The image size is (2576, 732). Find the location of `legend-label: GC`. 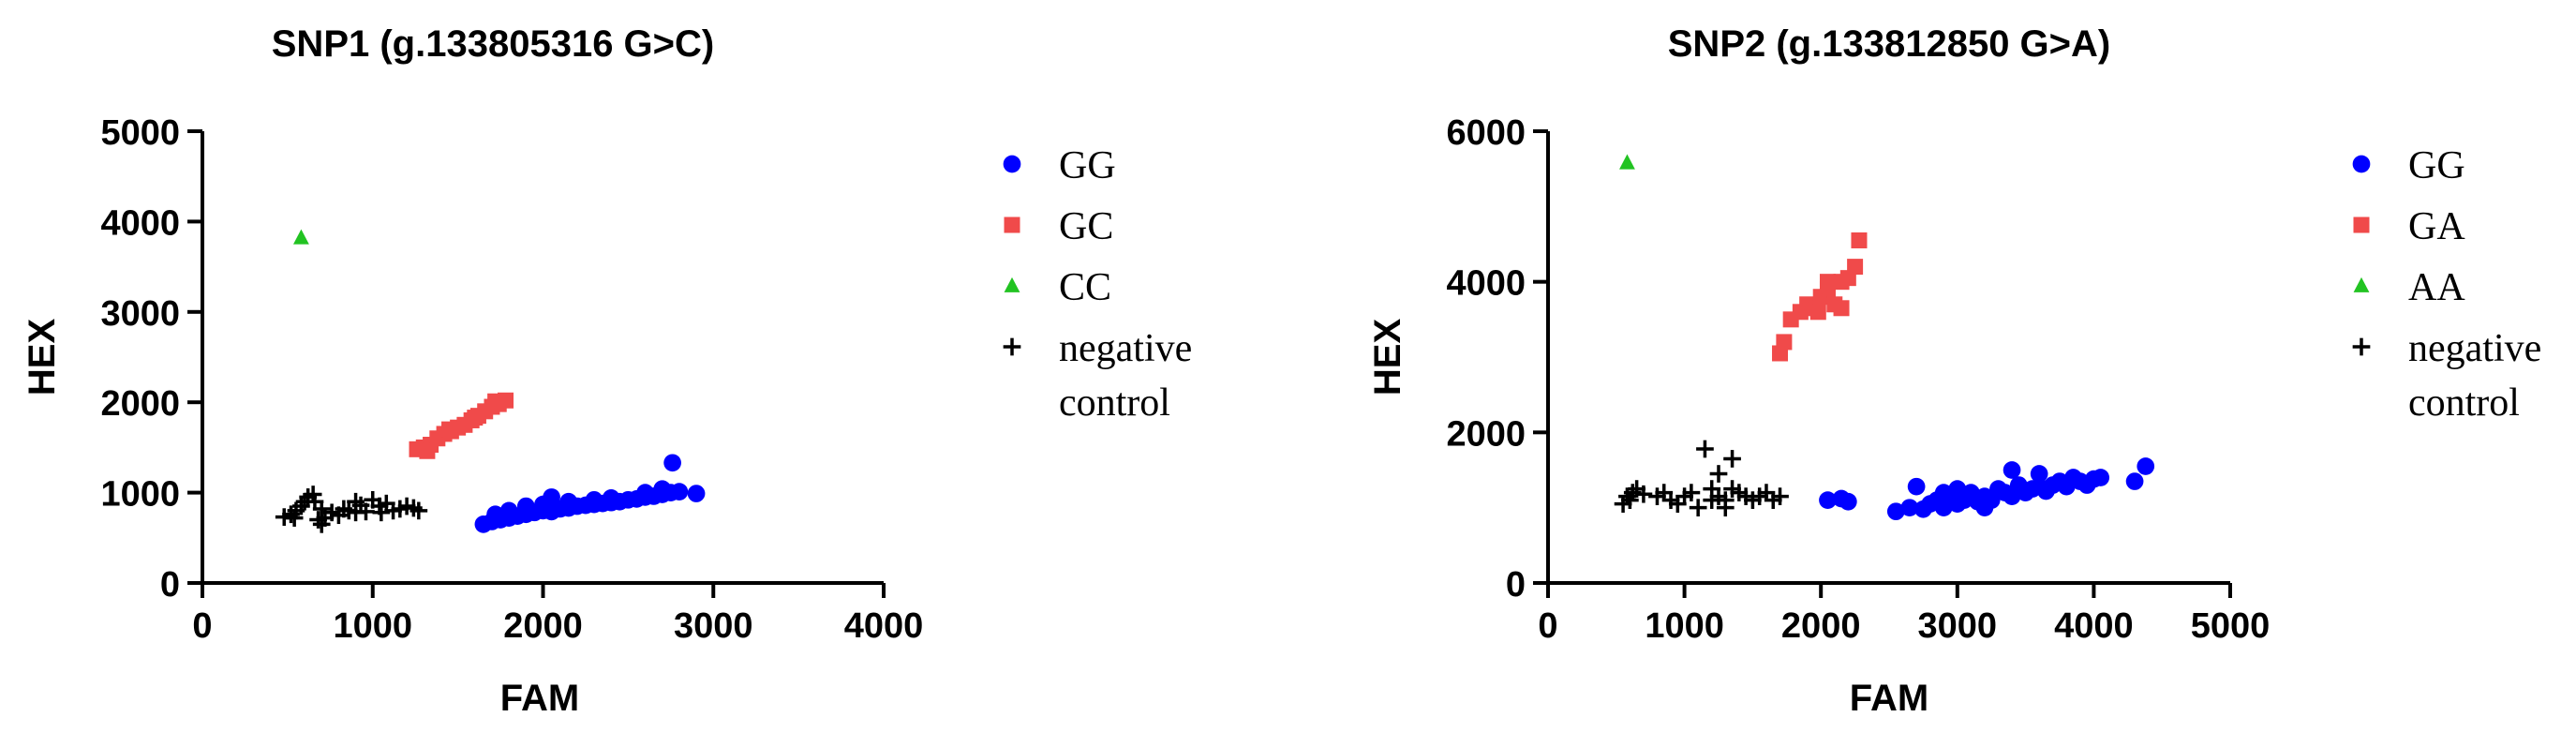

legend-label: GC is located at coordinates (1086, 226).